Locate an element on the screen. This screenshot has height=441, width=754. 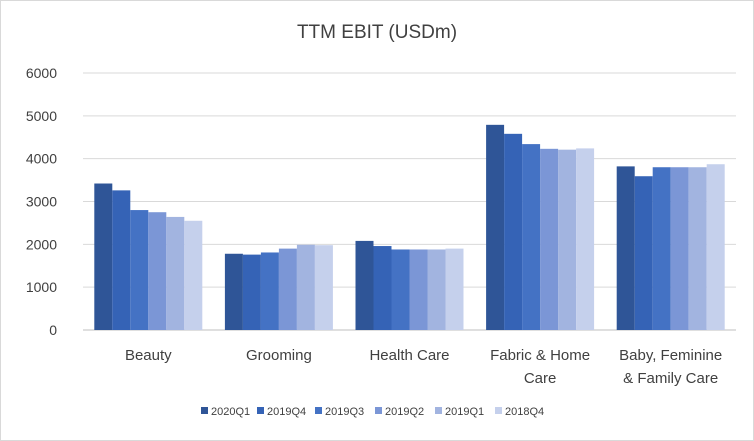
legend-label: 2019Q4 is located at coordinates (286, 412).